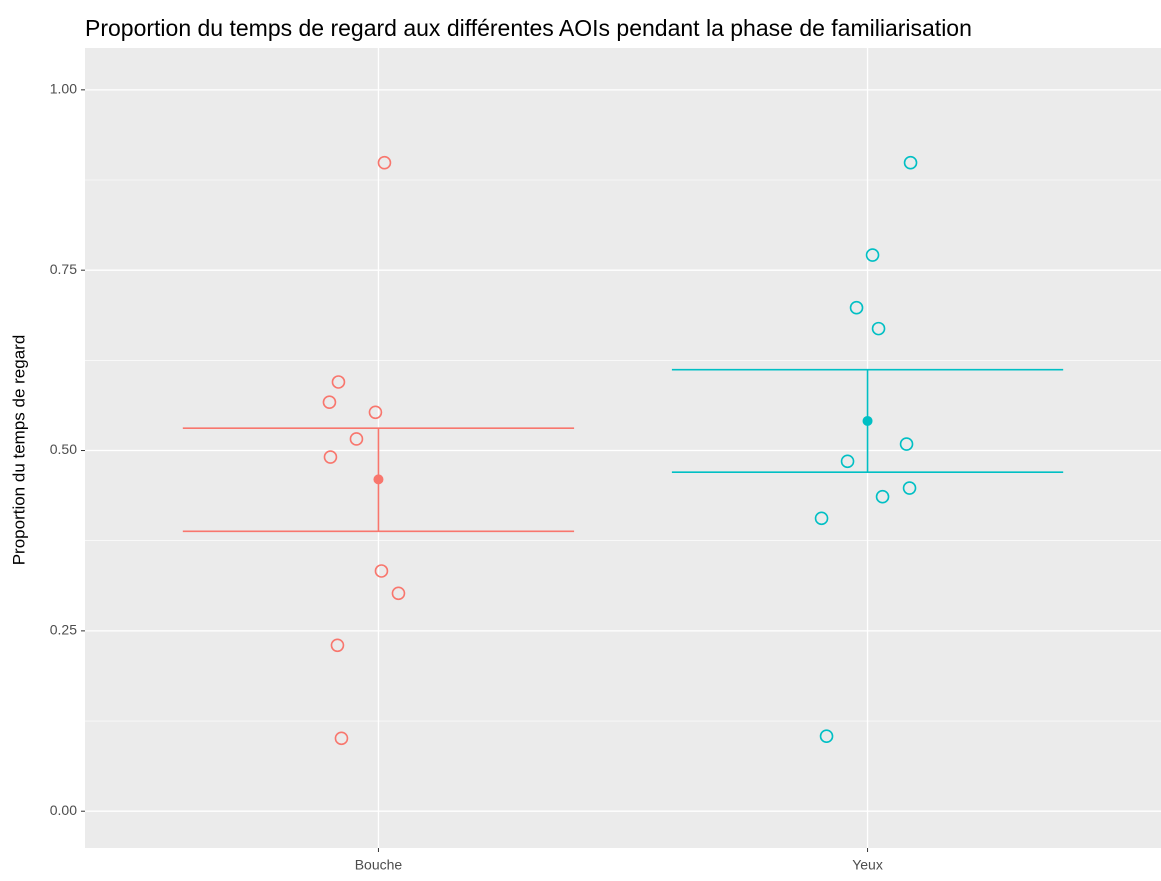  I want to click on x-tick-label: Yeux, so click(867, 865).